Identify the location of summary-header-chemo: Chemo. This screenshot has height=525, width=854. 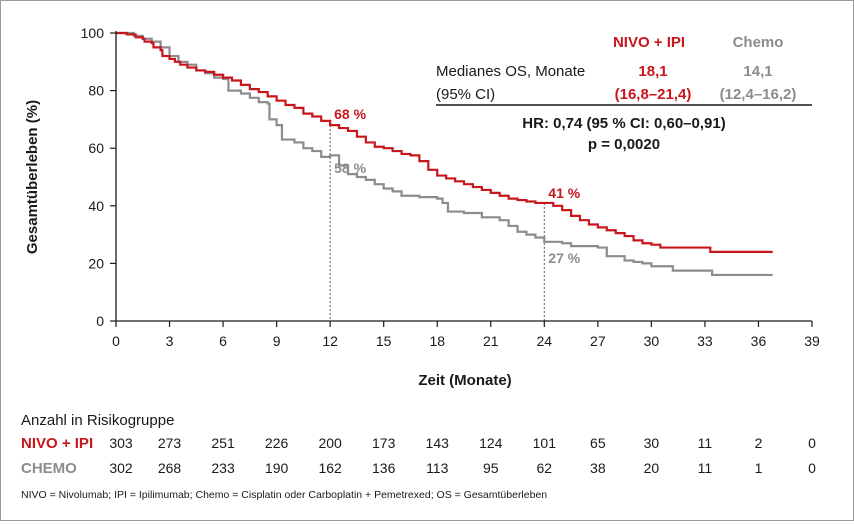
(758, 42).